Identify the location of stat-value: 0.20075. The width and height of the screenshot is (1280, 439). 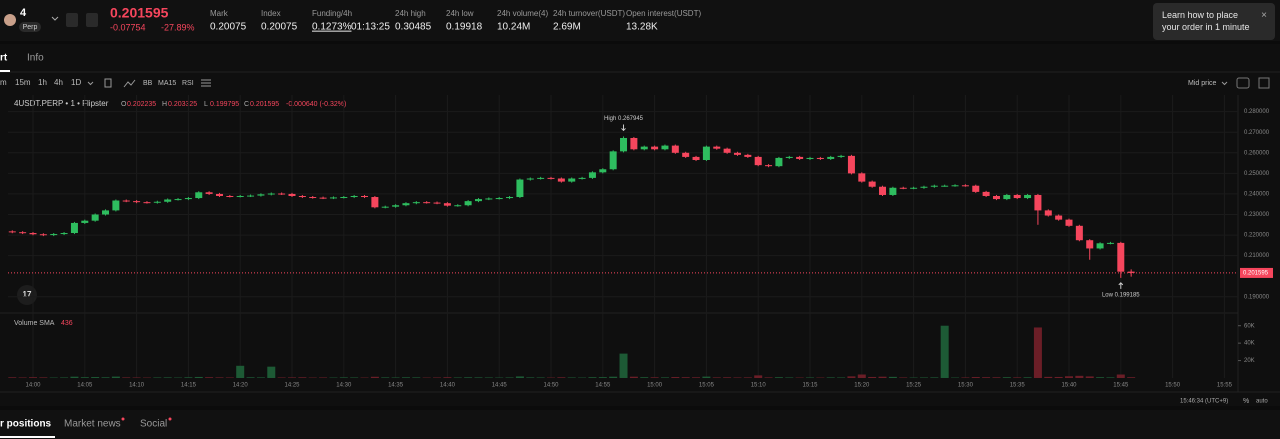
(279, 27).